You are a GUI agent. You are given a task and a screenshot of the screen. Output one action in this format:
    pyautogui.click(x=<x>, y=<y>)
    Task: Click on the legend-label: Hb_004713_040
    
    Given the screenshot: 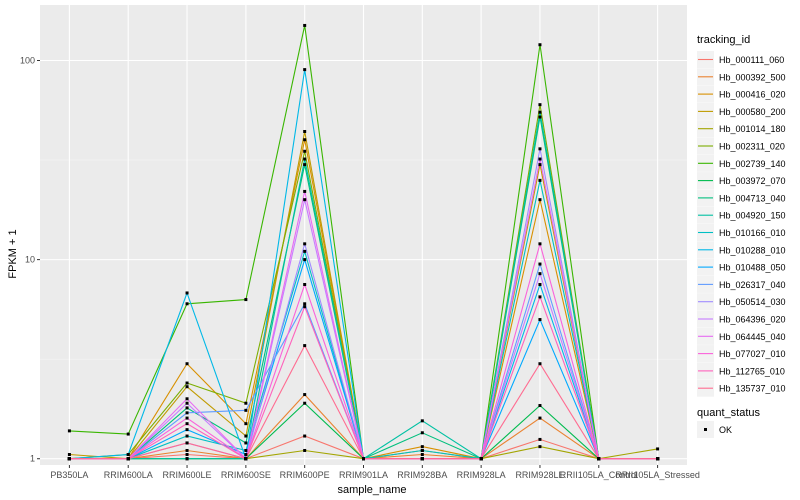 What is the action you would take?
    pyautogui.click(x=752, y=198)
    